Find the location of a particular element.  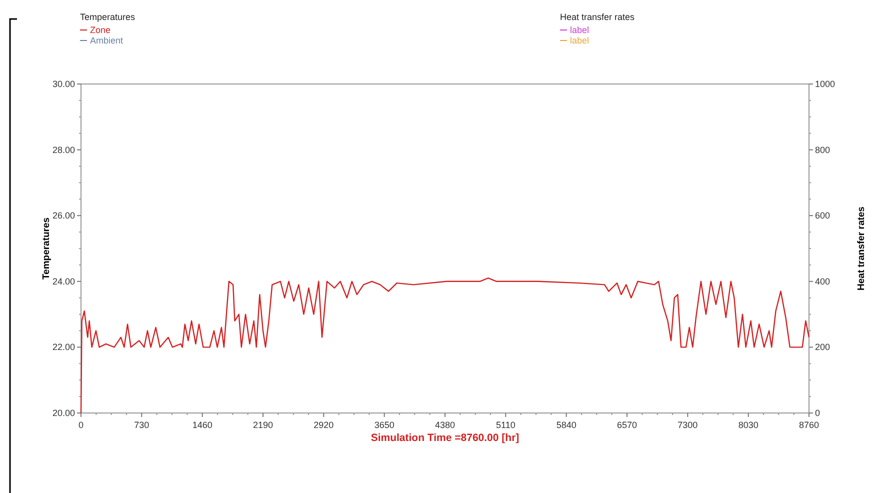

y2-tick-label: 0 is located at coordinates (817, 413).